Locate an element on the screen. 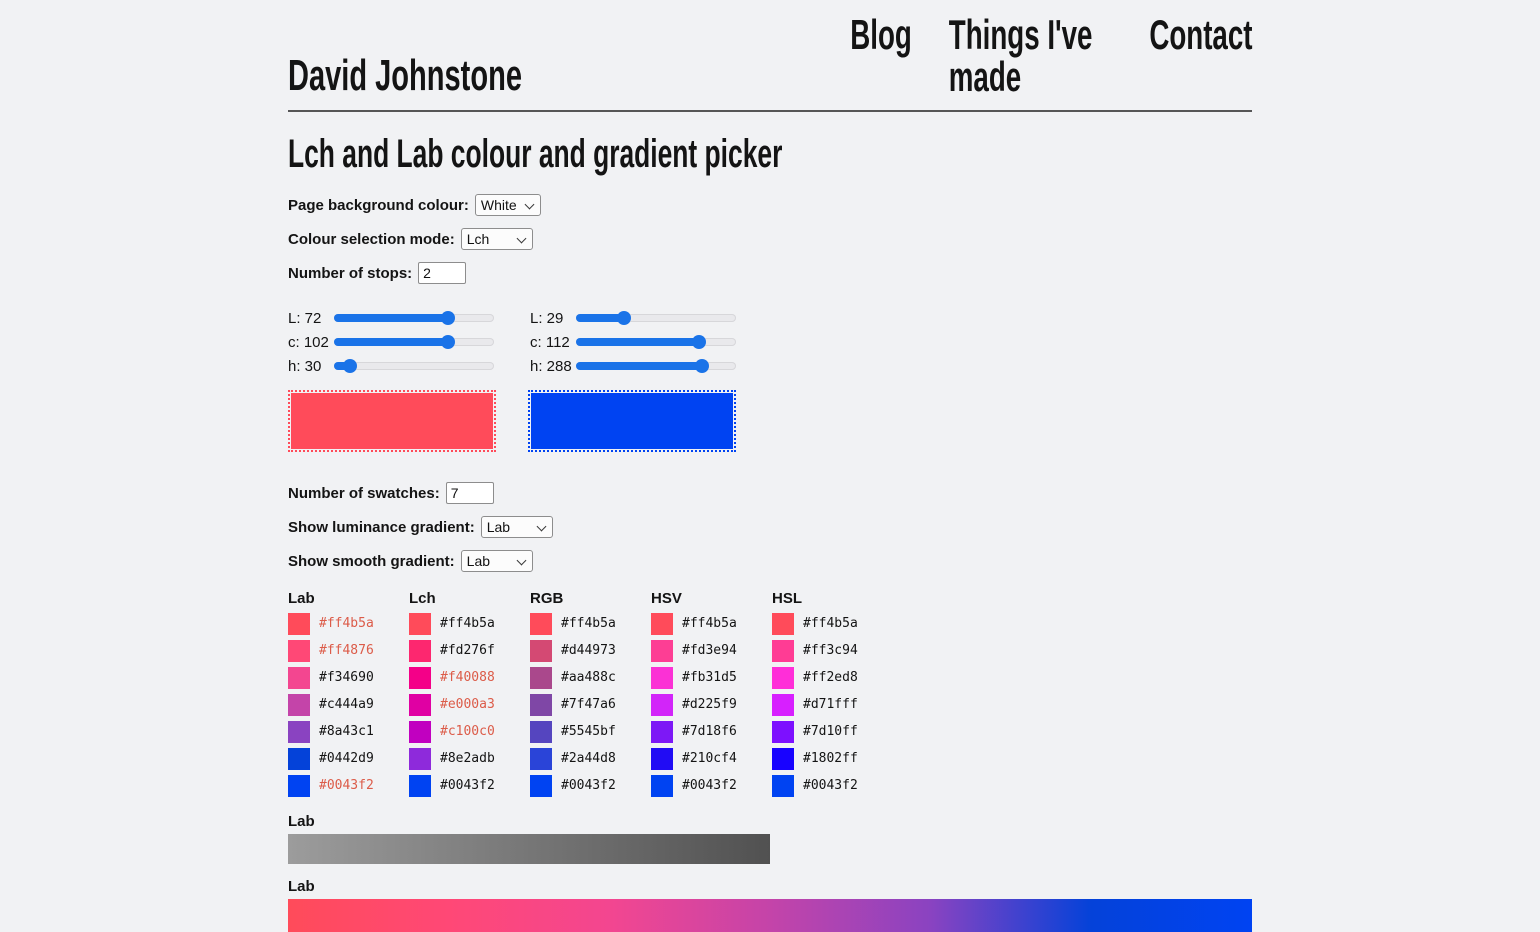 Image resolution: width=1540 pixels, height=932 pixels. luminance-gradient-bar is located at coordinates (529, 849).